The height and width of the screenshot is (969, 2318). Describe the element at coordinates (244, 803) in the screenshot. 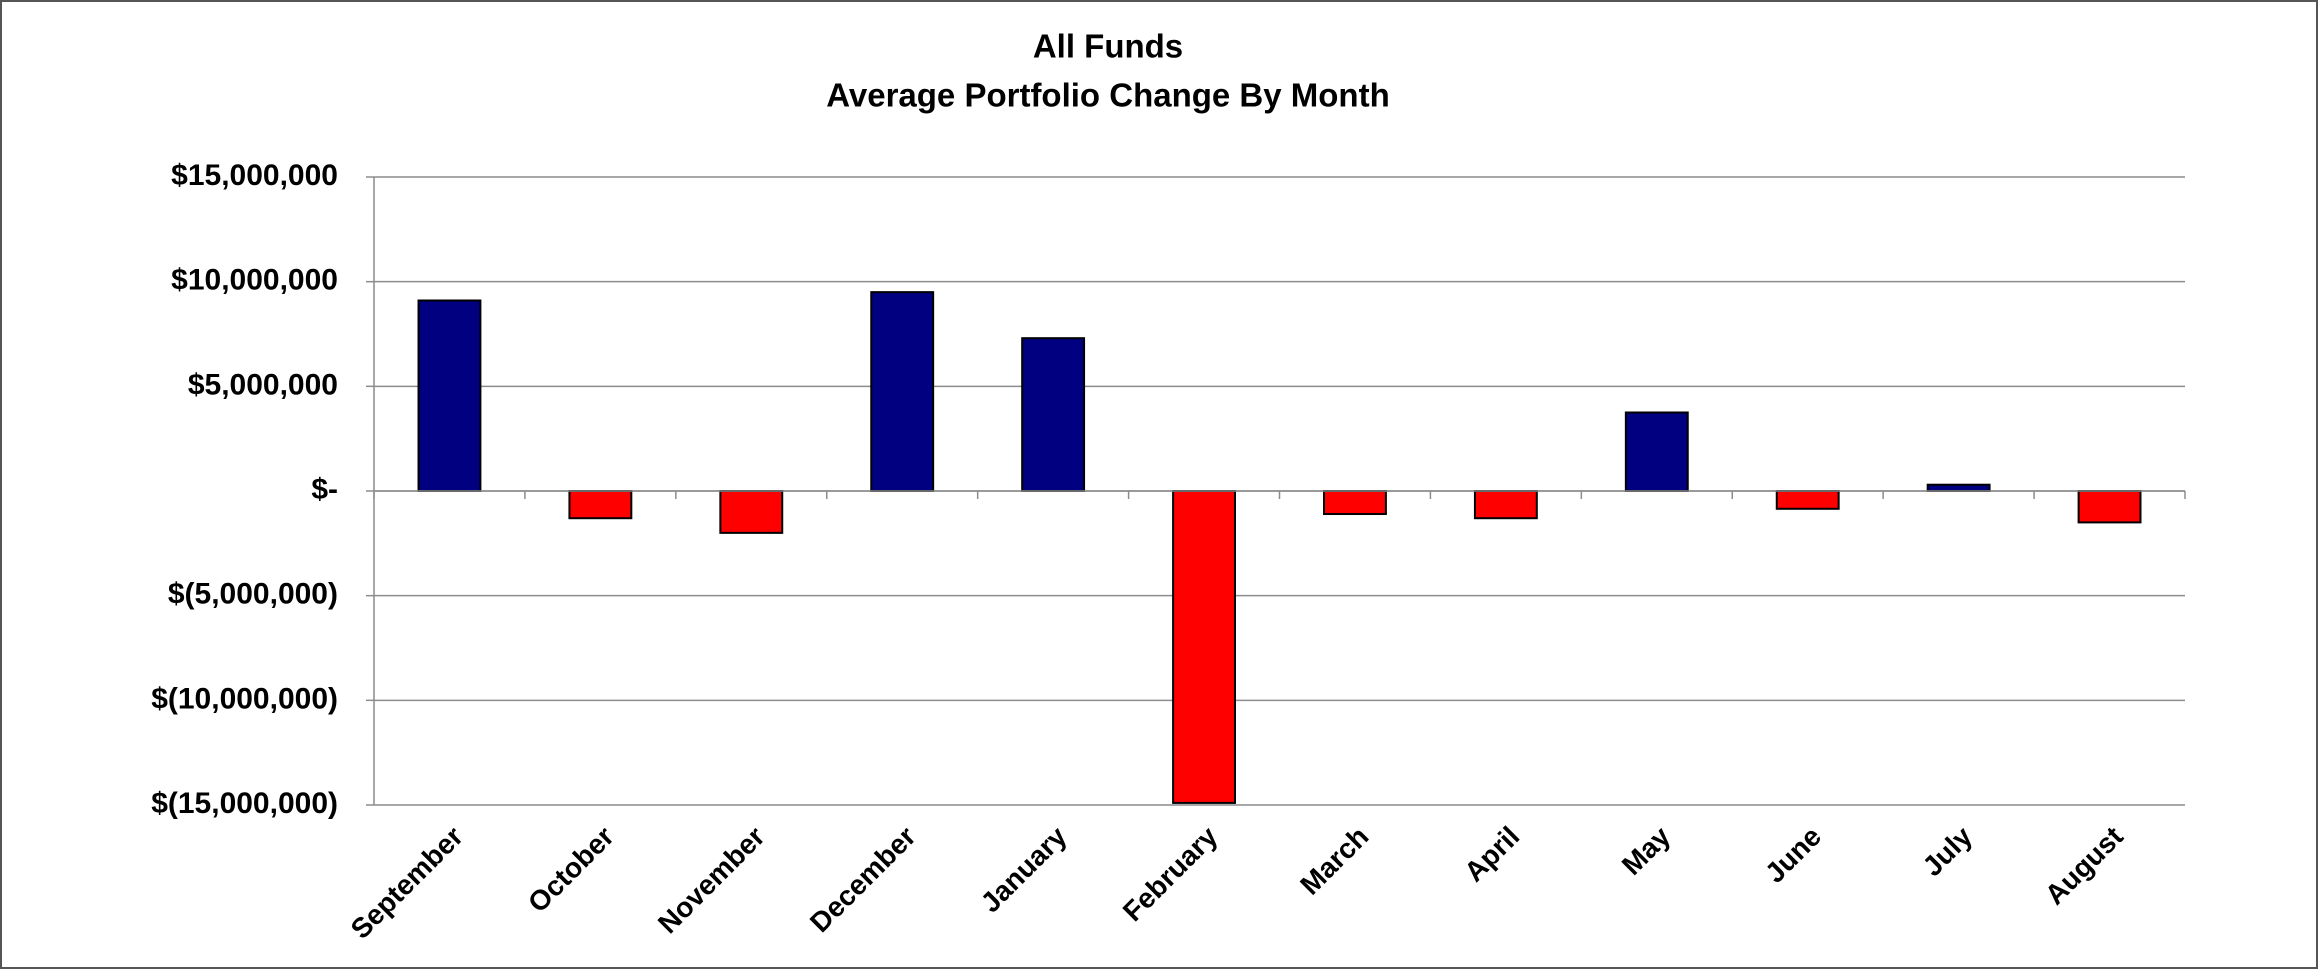

I see `y-tick-label: $(15,000,000)` at that location.